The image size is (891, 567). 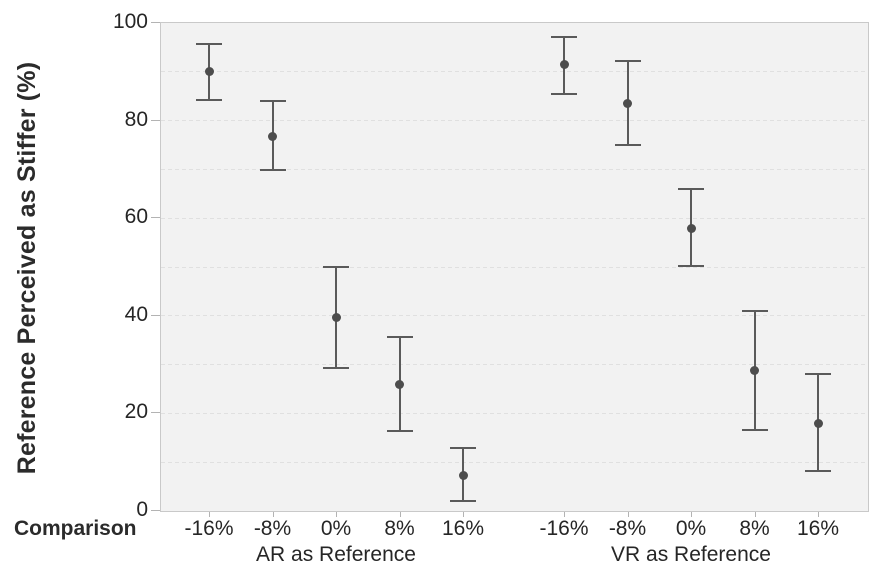 I want to click on y-axis-title: Reference Perceived as Stiffer (%), so click(x=27, y=268).